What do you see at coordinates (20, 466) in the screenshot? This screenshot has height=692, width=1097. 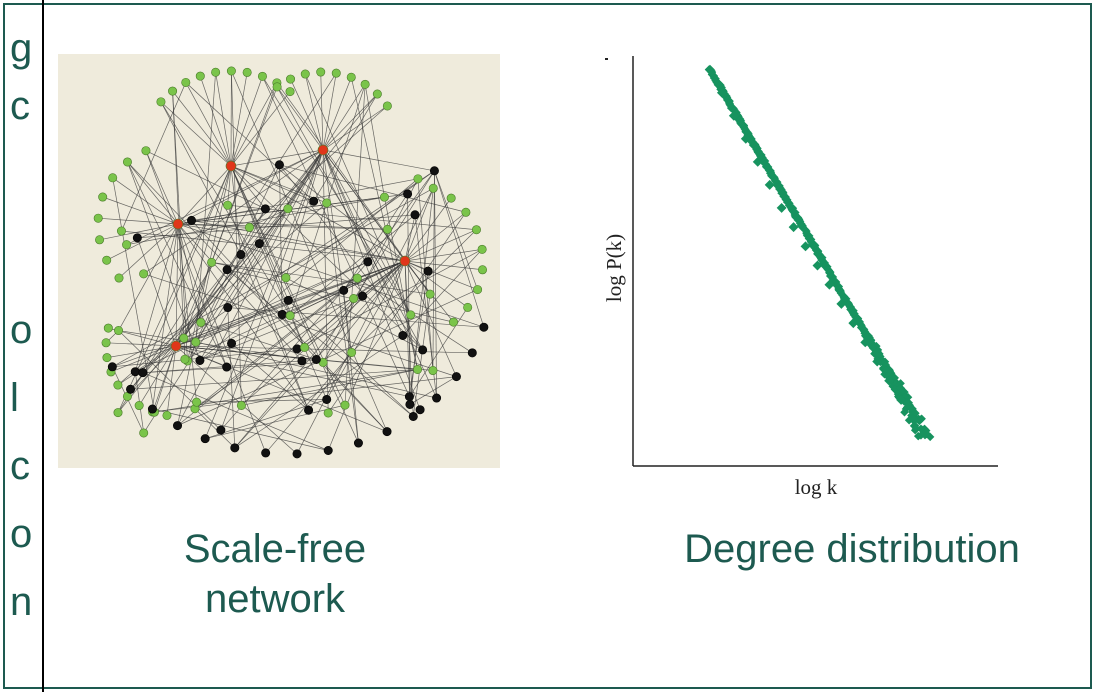 I see `edge-char: c` at bounding box center [20, 466].